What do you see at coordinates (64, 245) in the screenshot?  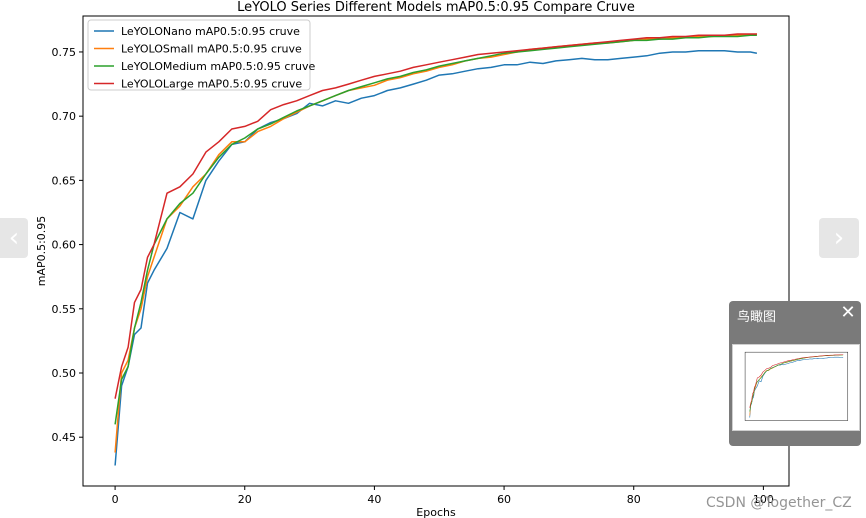 I see `y-tick-label-3: 0.60` at bounding box center [64, 245].